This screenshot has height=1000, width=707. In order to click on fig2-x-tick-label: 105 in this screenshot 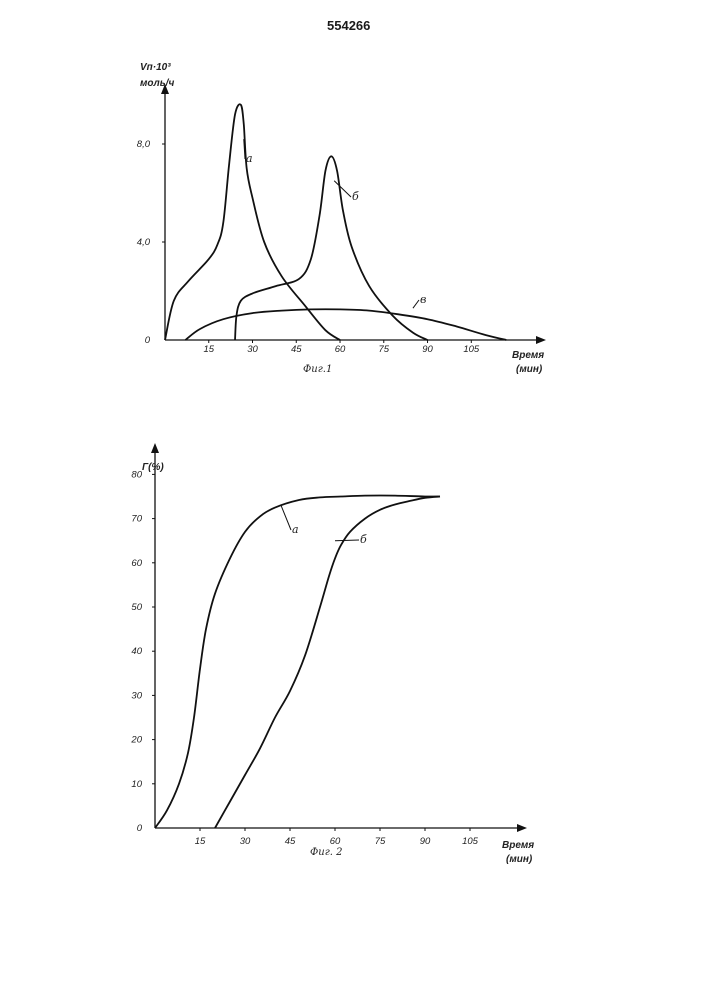, I will do `click(470, 841)`.